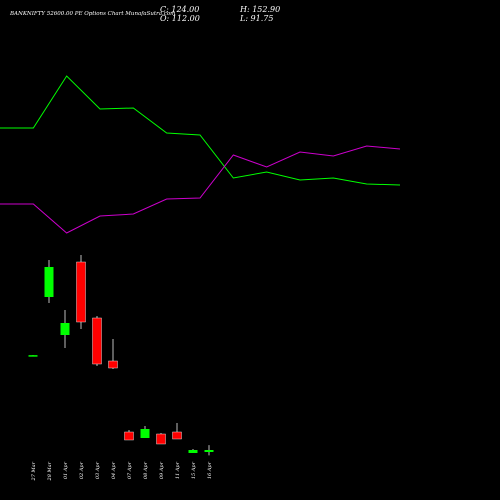 The image size is (500, 500). Describe the element at coordinates (259, 9) in the screenshot. I see `high-label: H: 152.90` at that location.